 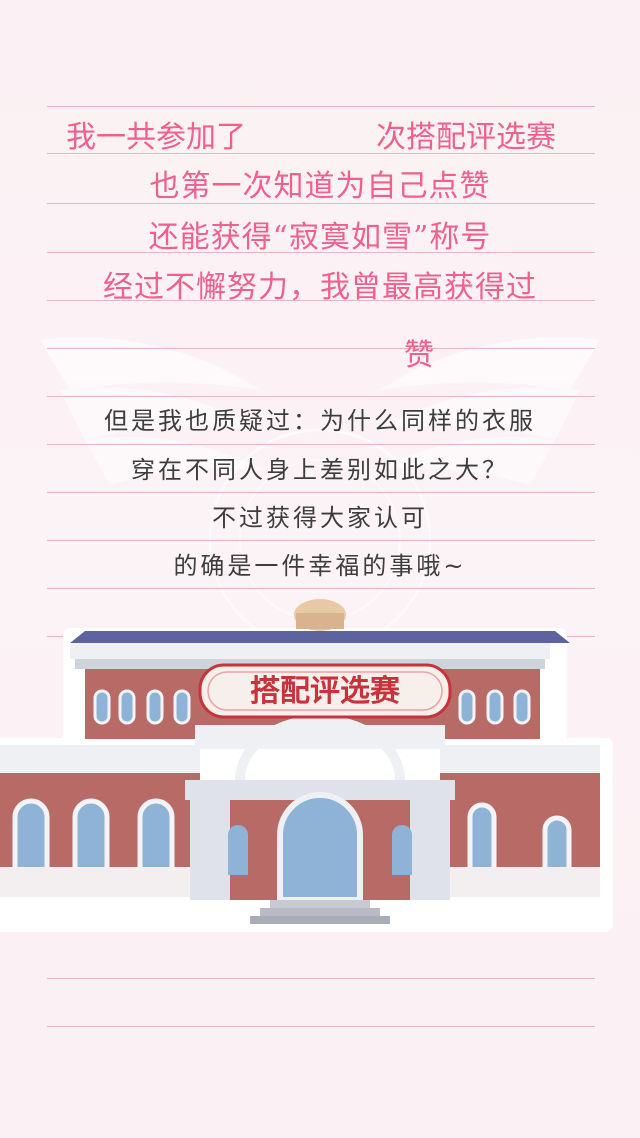 I want to click on diary-body-line-3: 不过获得大家认可, so click(x=320, y=518).